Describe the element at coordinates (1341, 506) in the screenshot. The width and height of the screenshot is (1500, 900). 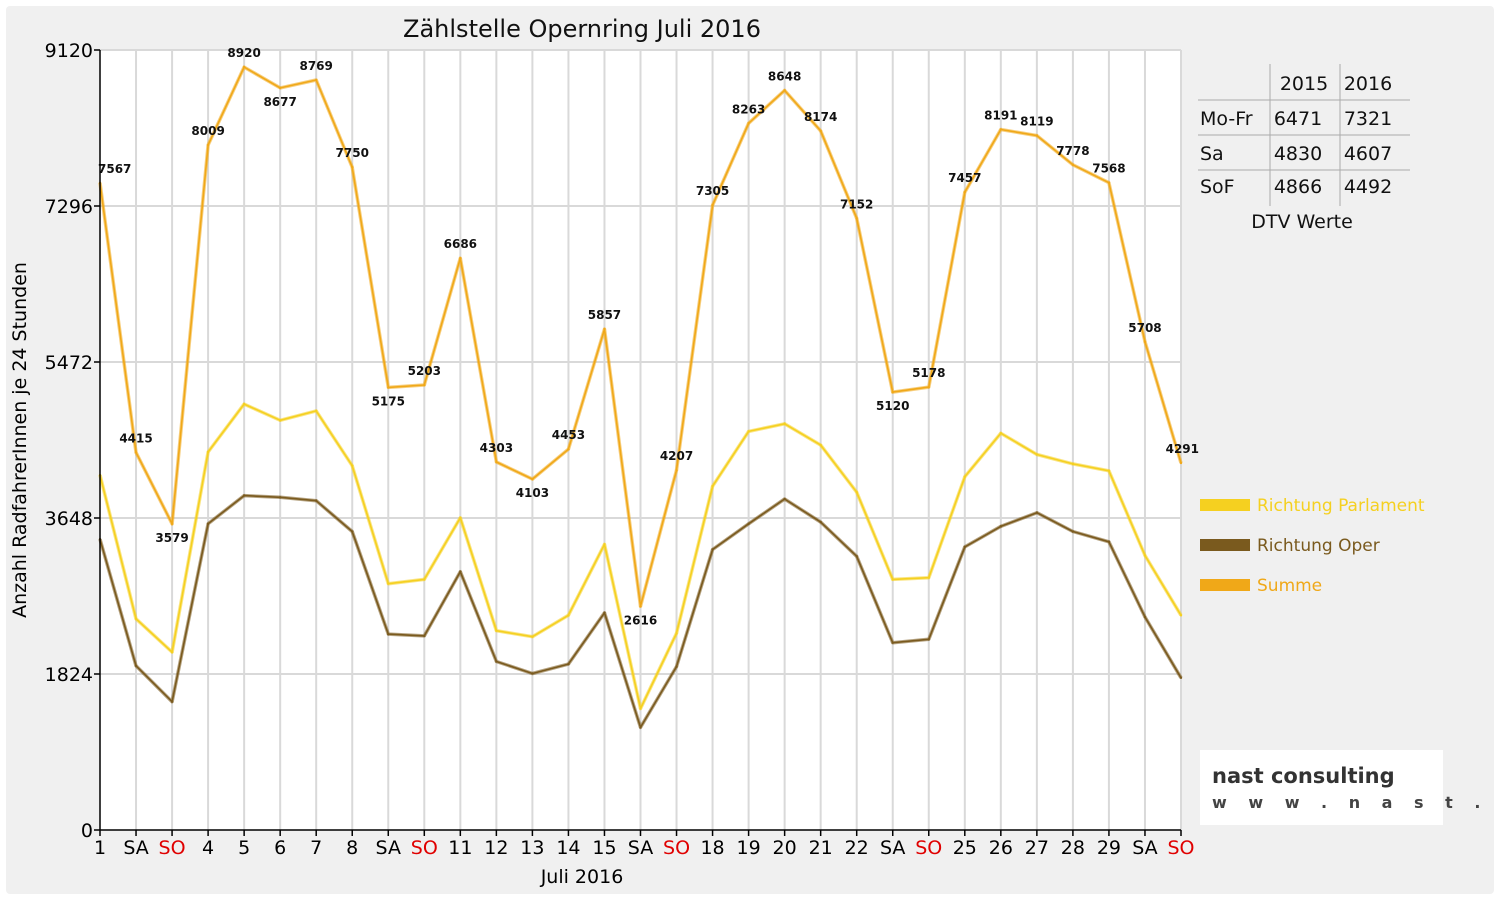
I see `legend-label: Richtung Parlament` at that location.